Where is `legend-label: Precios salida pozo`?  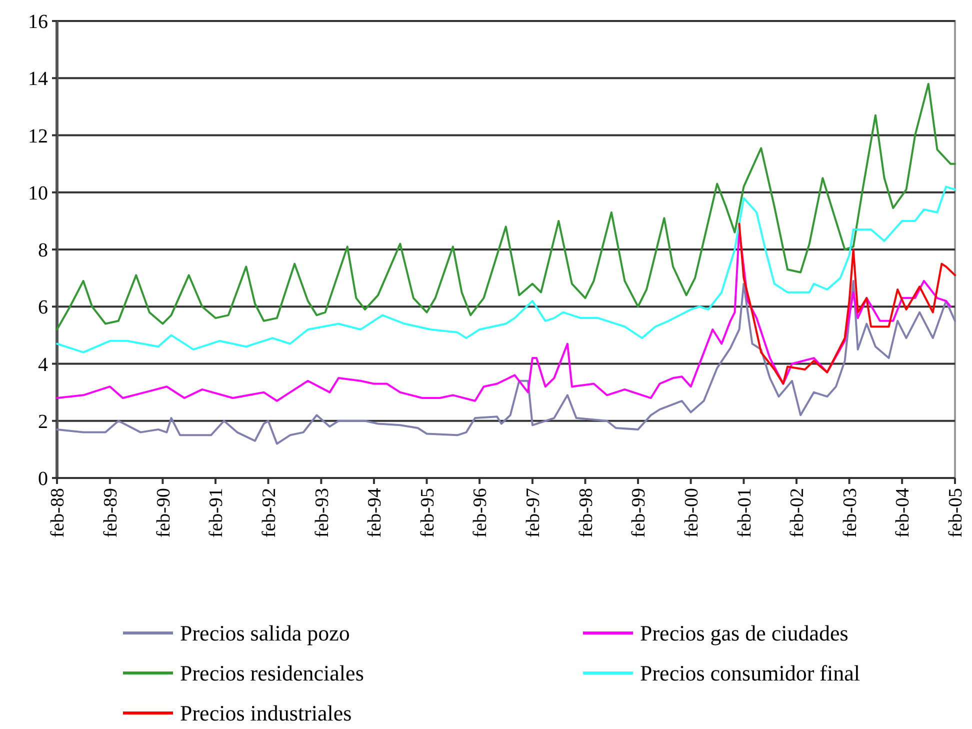 legend-label: Precios salida pozo is located at coordinates (265, 633).